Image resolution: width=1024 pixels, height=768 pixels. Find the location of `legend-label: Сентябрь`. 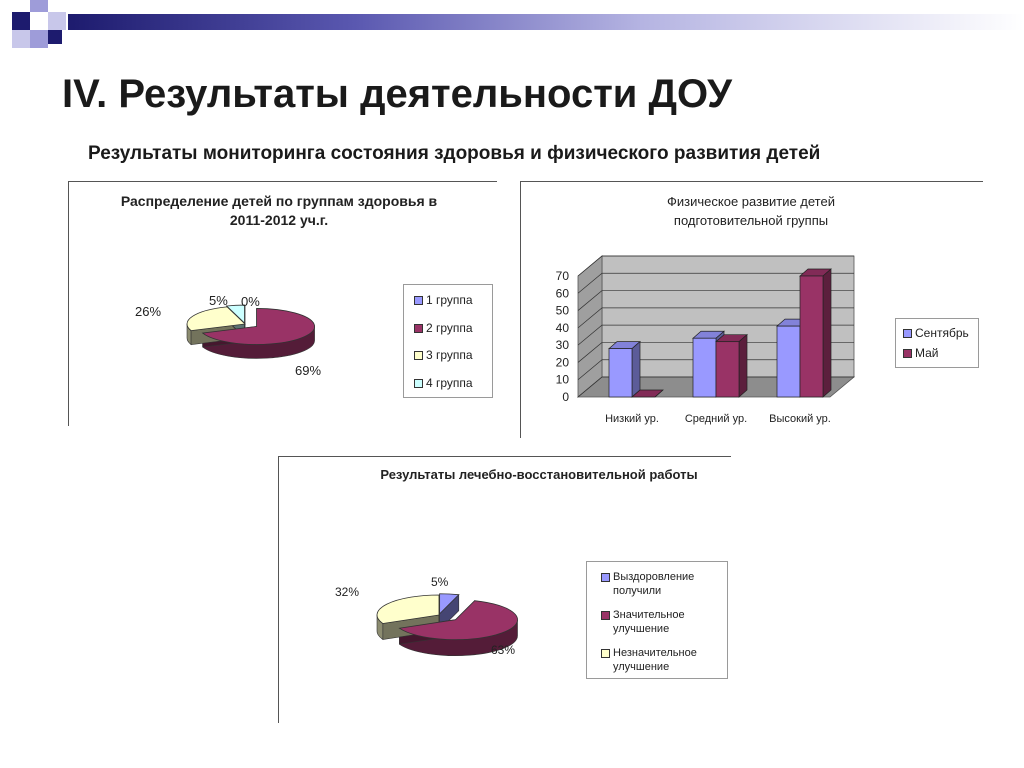

legend-label: Сентябрь is located at coordinates (942, 333).